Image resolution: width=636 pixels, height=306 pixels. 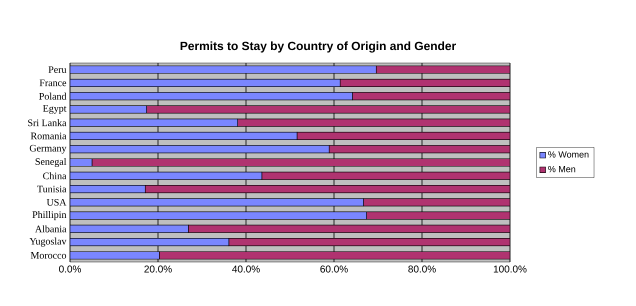 What do you see at coordinates (510, 269) in the screenshot?
I see `x-tick-label: 100.0%` at bounding box center [510, 269].